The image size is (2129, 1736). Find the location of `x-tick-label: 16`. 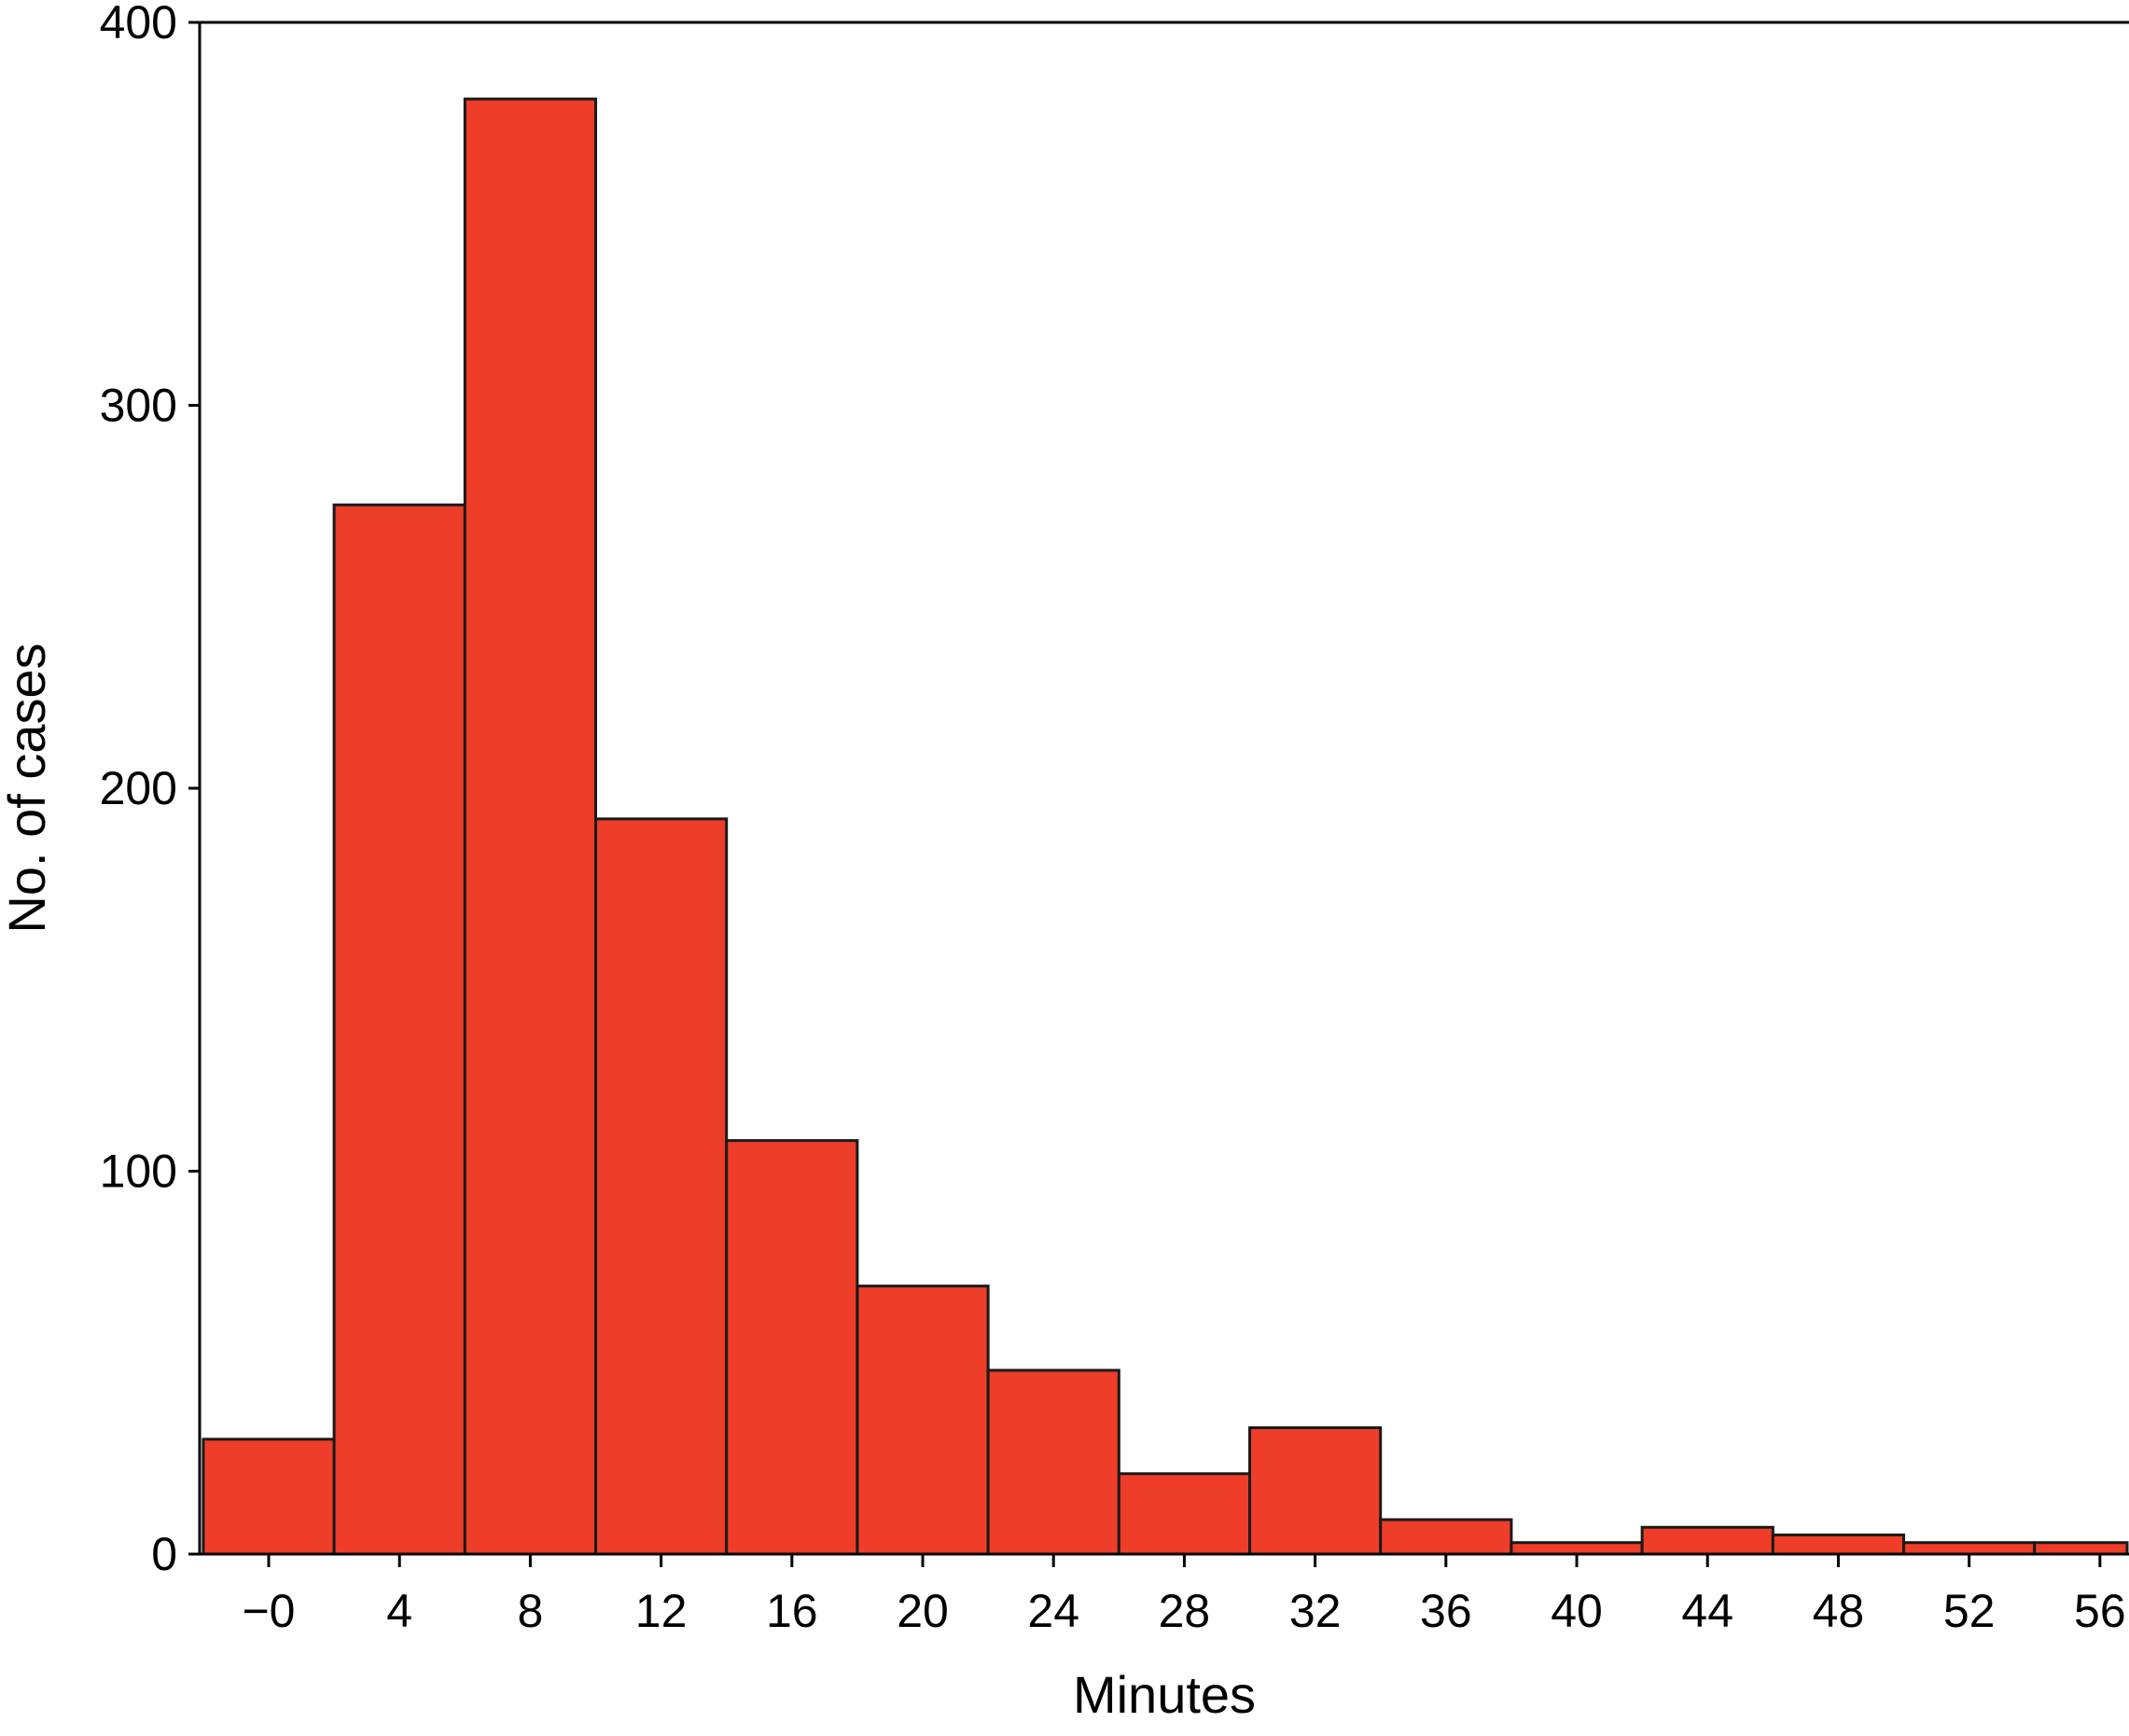

x-tick-label: 16 is located at coordinates (792, 1611).